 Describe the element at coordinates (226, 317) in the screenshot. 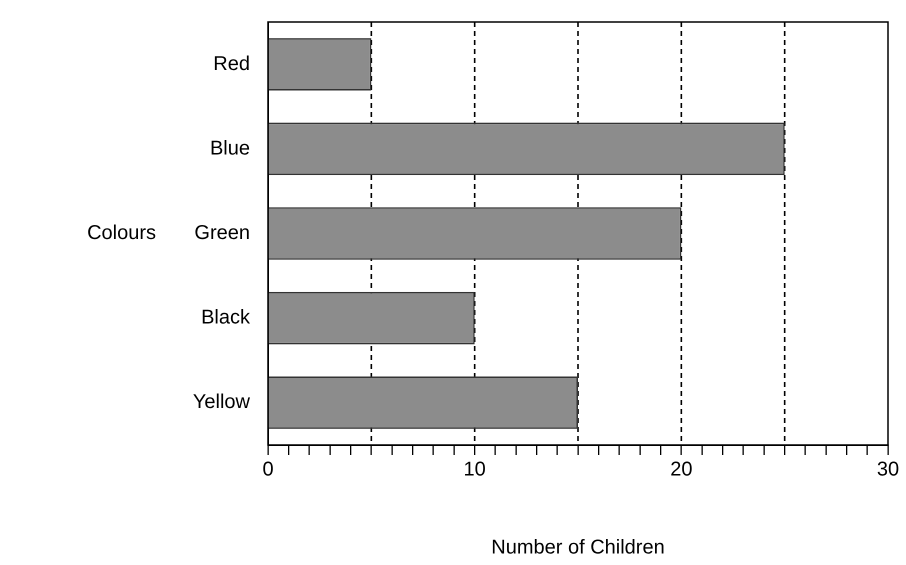

I see `y-tick-label: Black` at that location.